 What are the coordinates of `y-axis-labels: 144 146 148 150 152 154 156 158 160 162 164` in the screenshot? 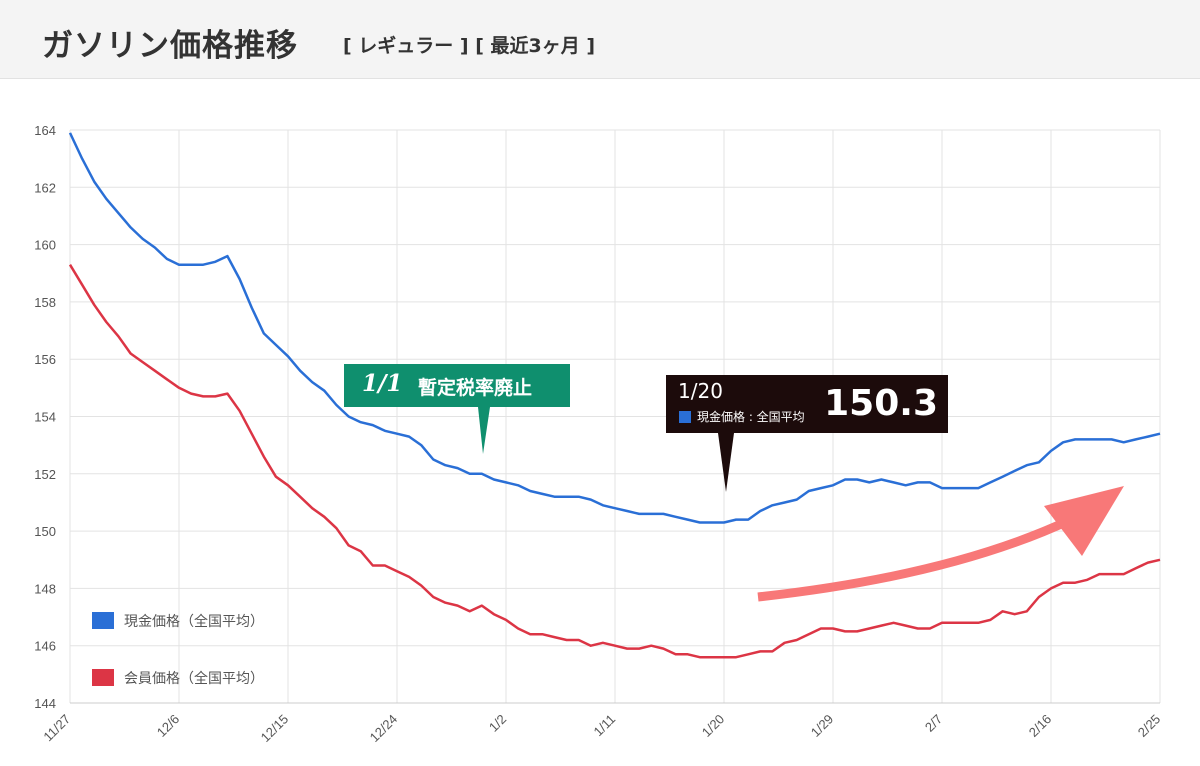 It's located at (45, 417).